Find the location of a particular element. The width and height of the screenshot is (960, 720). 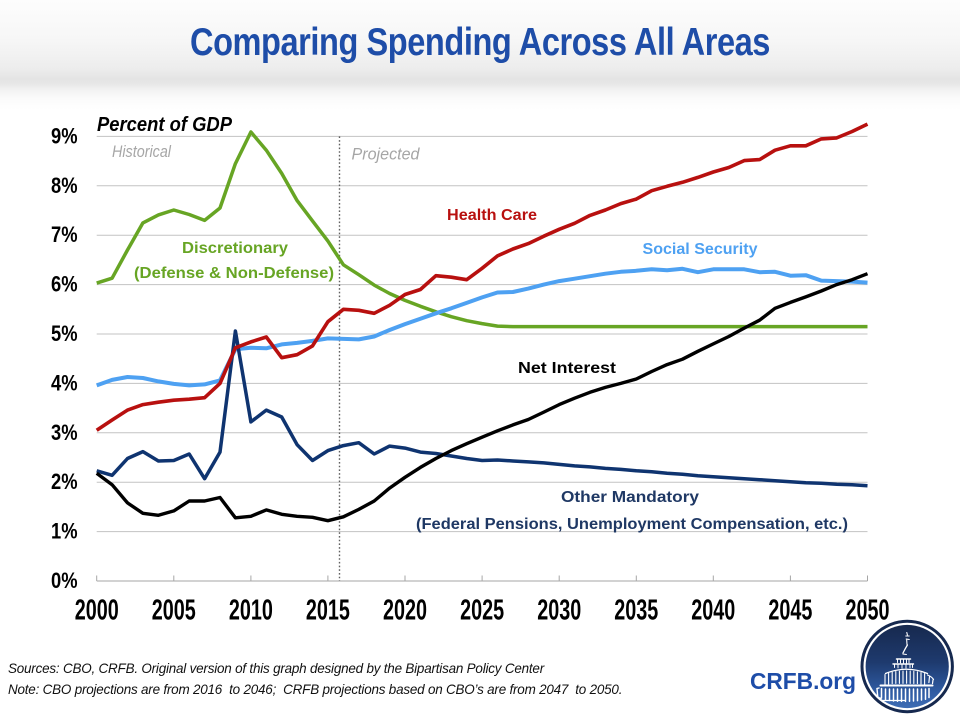

svg-text: 0% is located at coordinates (64, 580).